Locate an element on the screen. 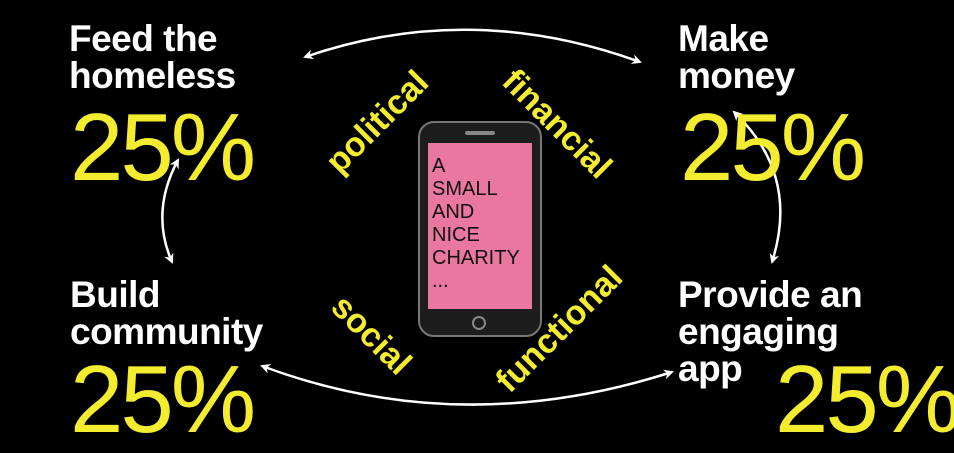 The height and width of the screenshot is (453, 954). goal-app-label: Provide an engaging app is located at coordinates (770, 331).